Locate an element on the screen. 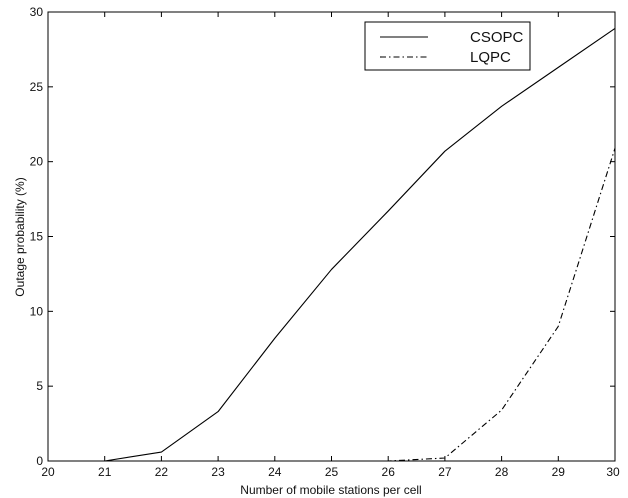  y-tick-label: 30 is located at coordinates (37, 12).